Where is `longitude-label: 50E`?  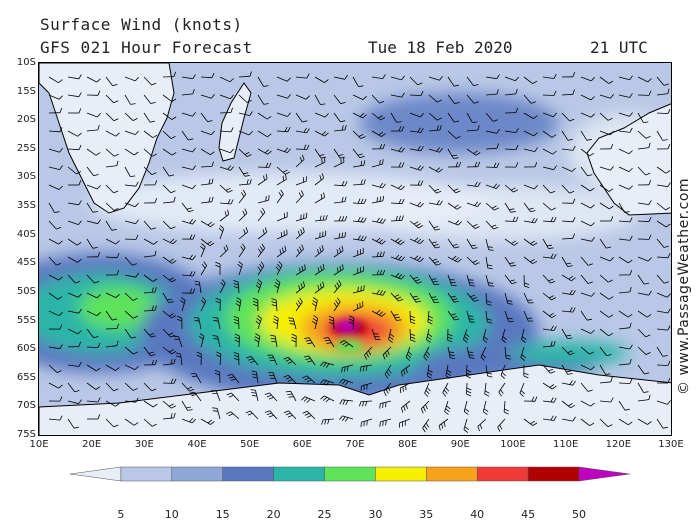 longitude-label: 50E is located at coordinates (250, 444).